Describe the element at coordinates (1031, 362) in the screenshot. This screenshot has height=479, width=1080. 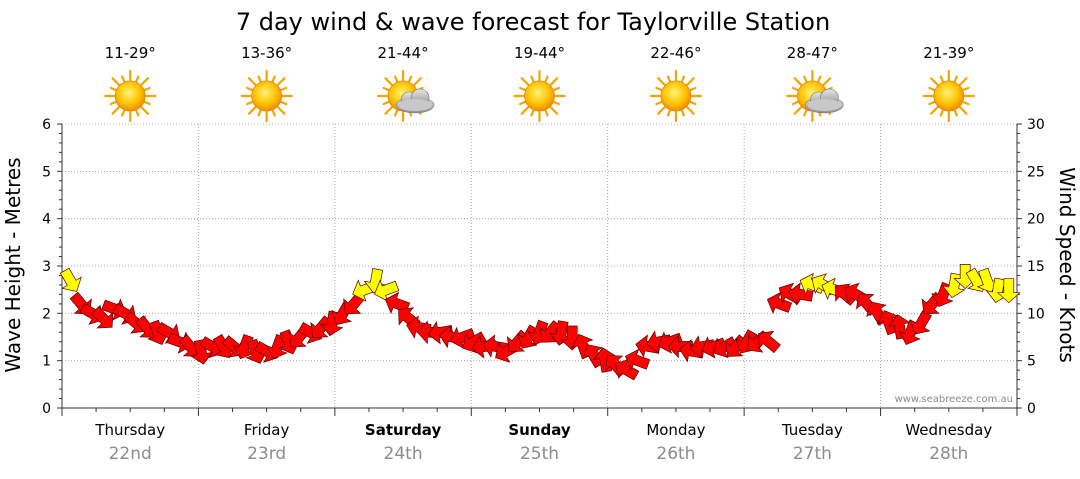
I see `right-tick-label: 5` at that location.